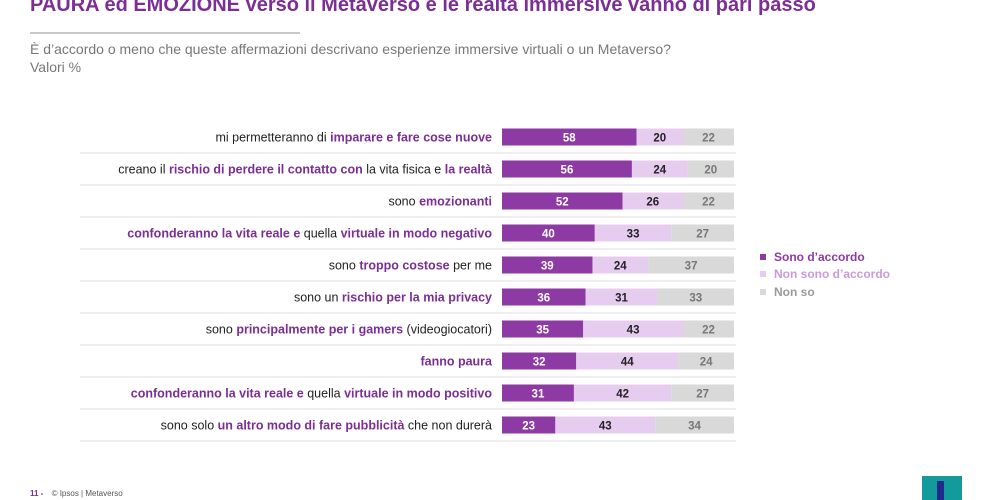 This screenshot has width=990, height=500. What do you see at coordinates (455, 202) in the screenshot?
I see `category-label-part: emozionanti` at bounding box center [455, 202].